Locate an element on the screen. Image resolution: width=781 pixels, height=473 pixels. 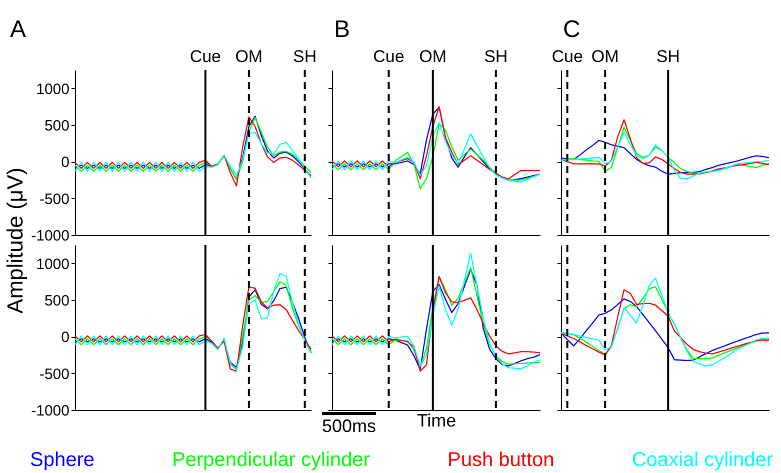
chart-title: C is located at coordinates (571, 29).